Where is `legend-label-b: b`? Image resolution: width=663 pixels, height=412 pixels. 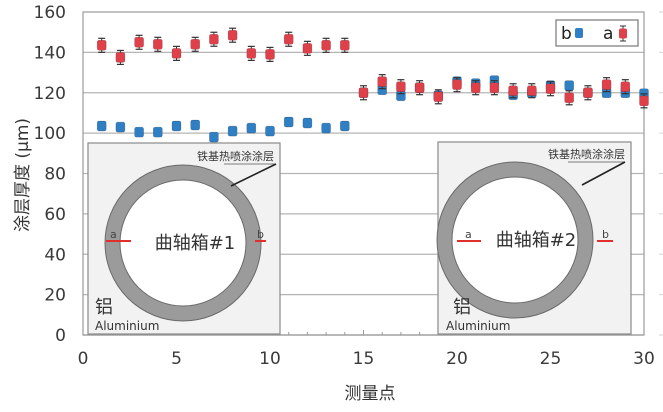
legend-label-b: b is located at coordinates (566, 34).